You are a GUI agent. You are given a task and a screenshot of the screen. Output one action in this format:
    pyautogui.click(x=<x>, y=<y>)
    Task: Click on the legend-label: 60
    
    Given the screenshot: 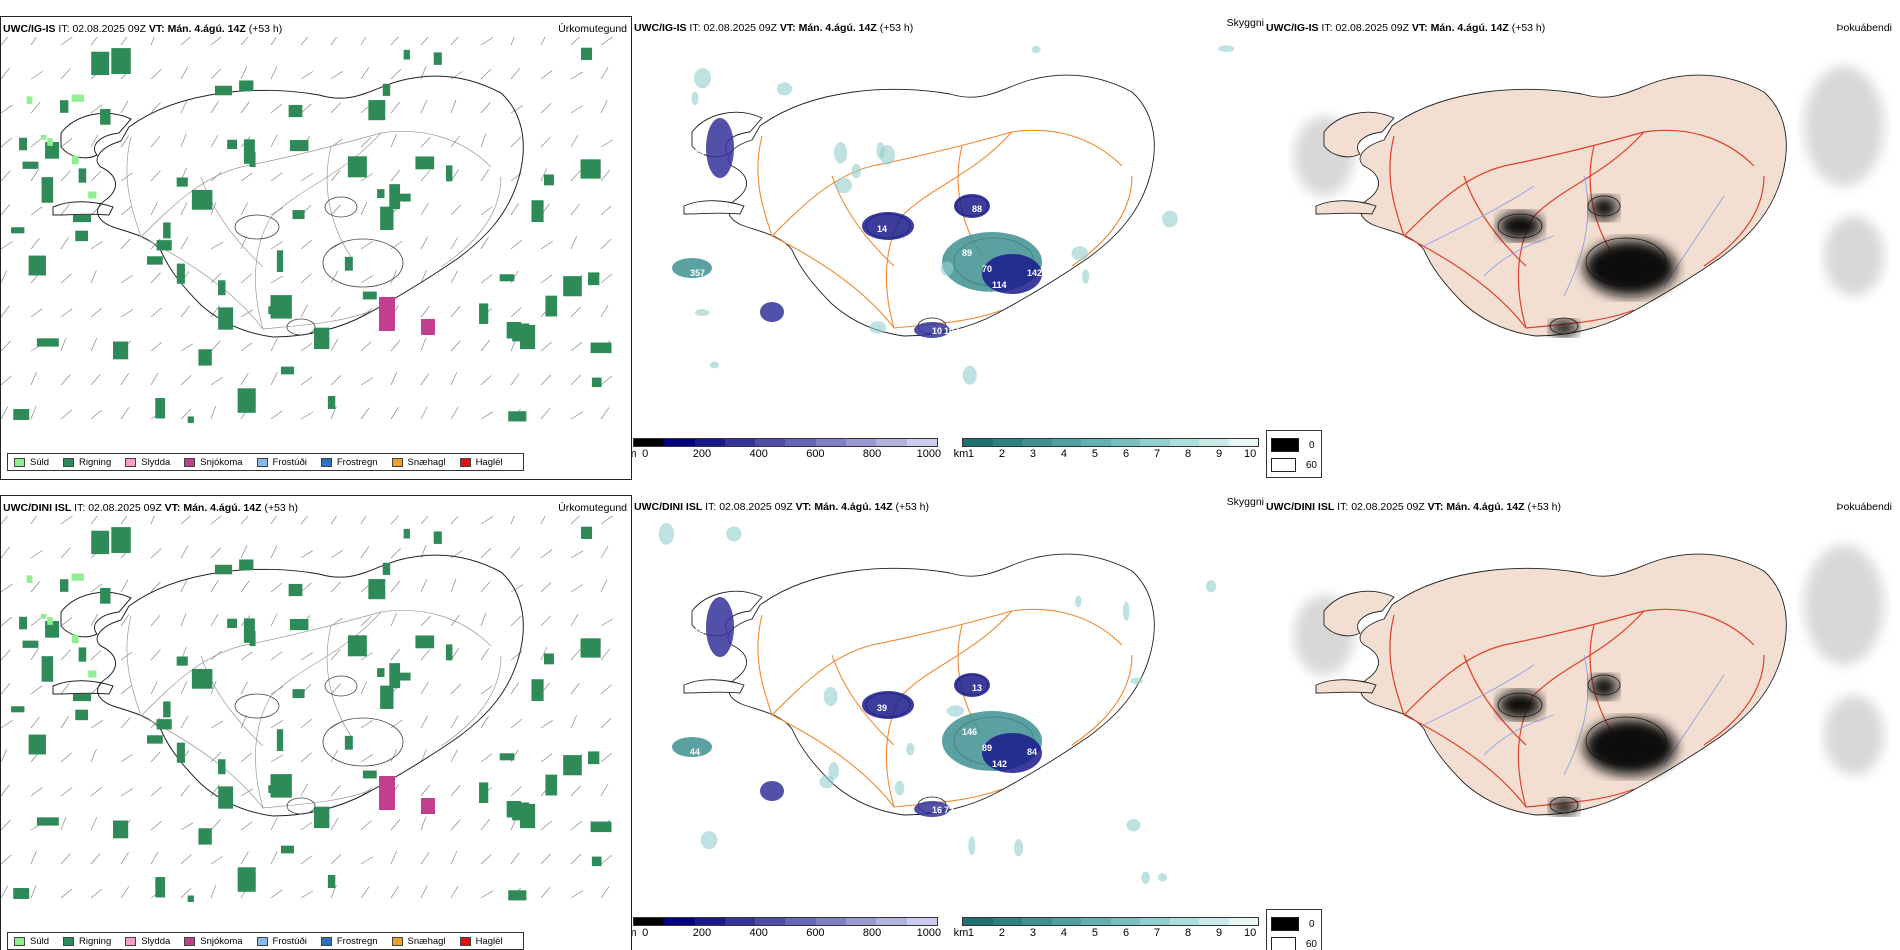 What is the action you would take?
    pyautogui.click(x=1311, y=944)
    